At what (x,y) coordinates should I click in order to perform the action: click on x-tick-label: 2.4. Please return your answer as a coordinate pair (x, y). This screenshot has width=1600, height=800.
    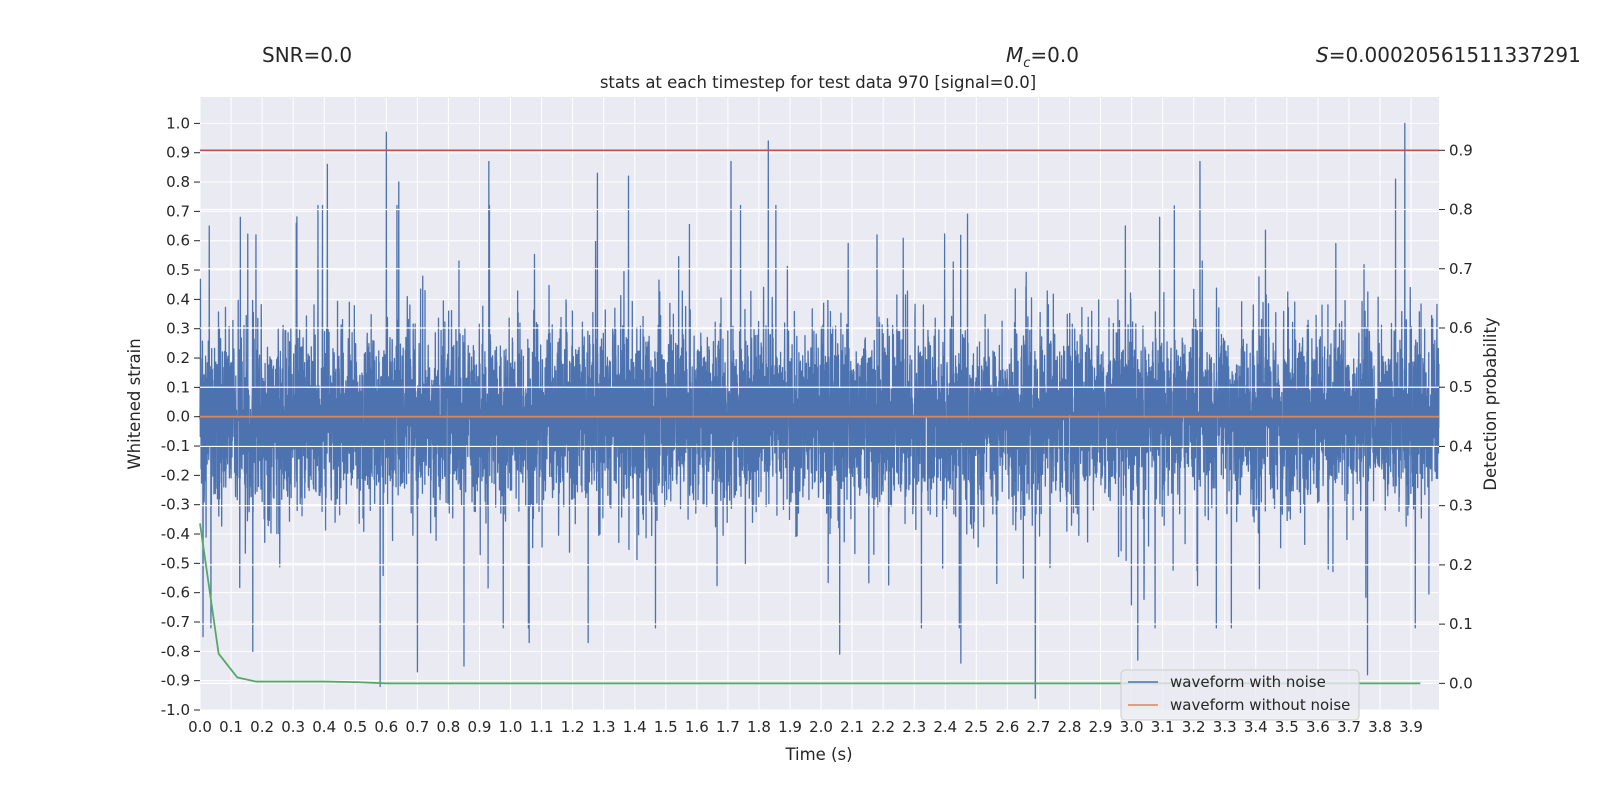
    Looking at the image, I should click on (945, 727).